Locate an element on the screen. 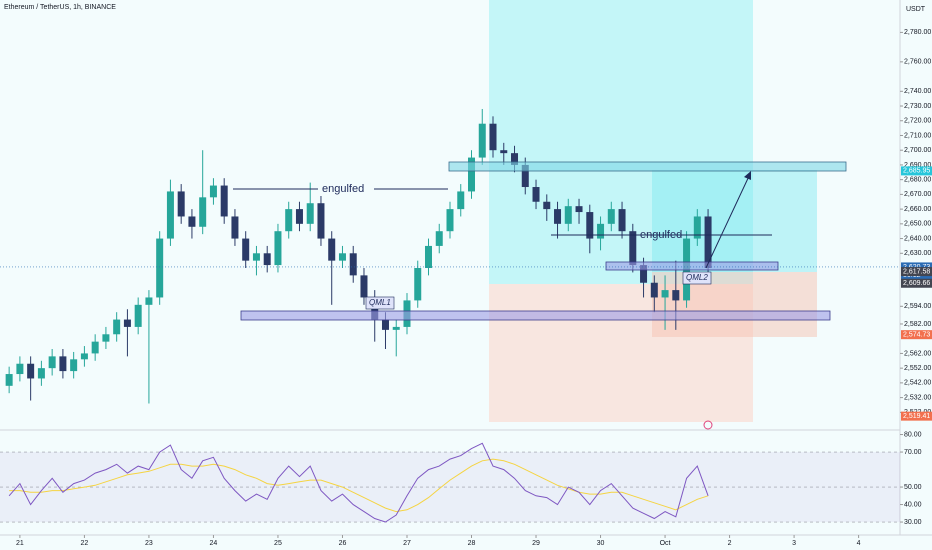 This screenshot has height=550, width=932. y-tick-label: 2,552.00 is located at coordinates (917, 368).